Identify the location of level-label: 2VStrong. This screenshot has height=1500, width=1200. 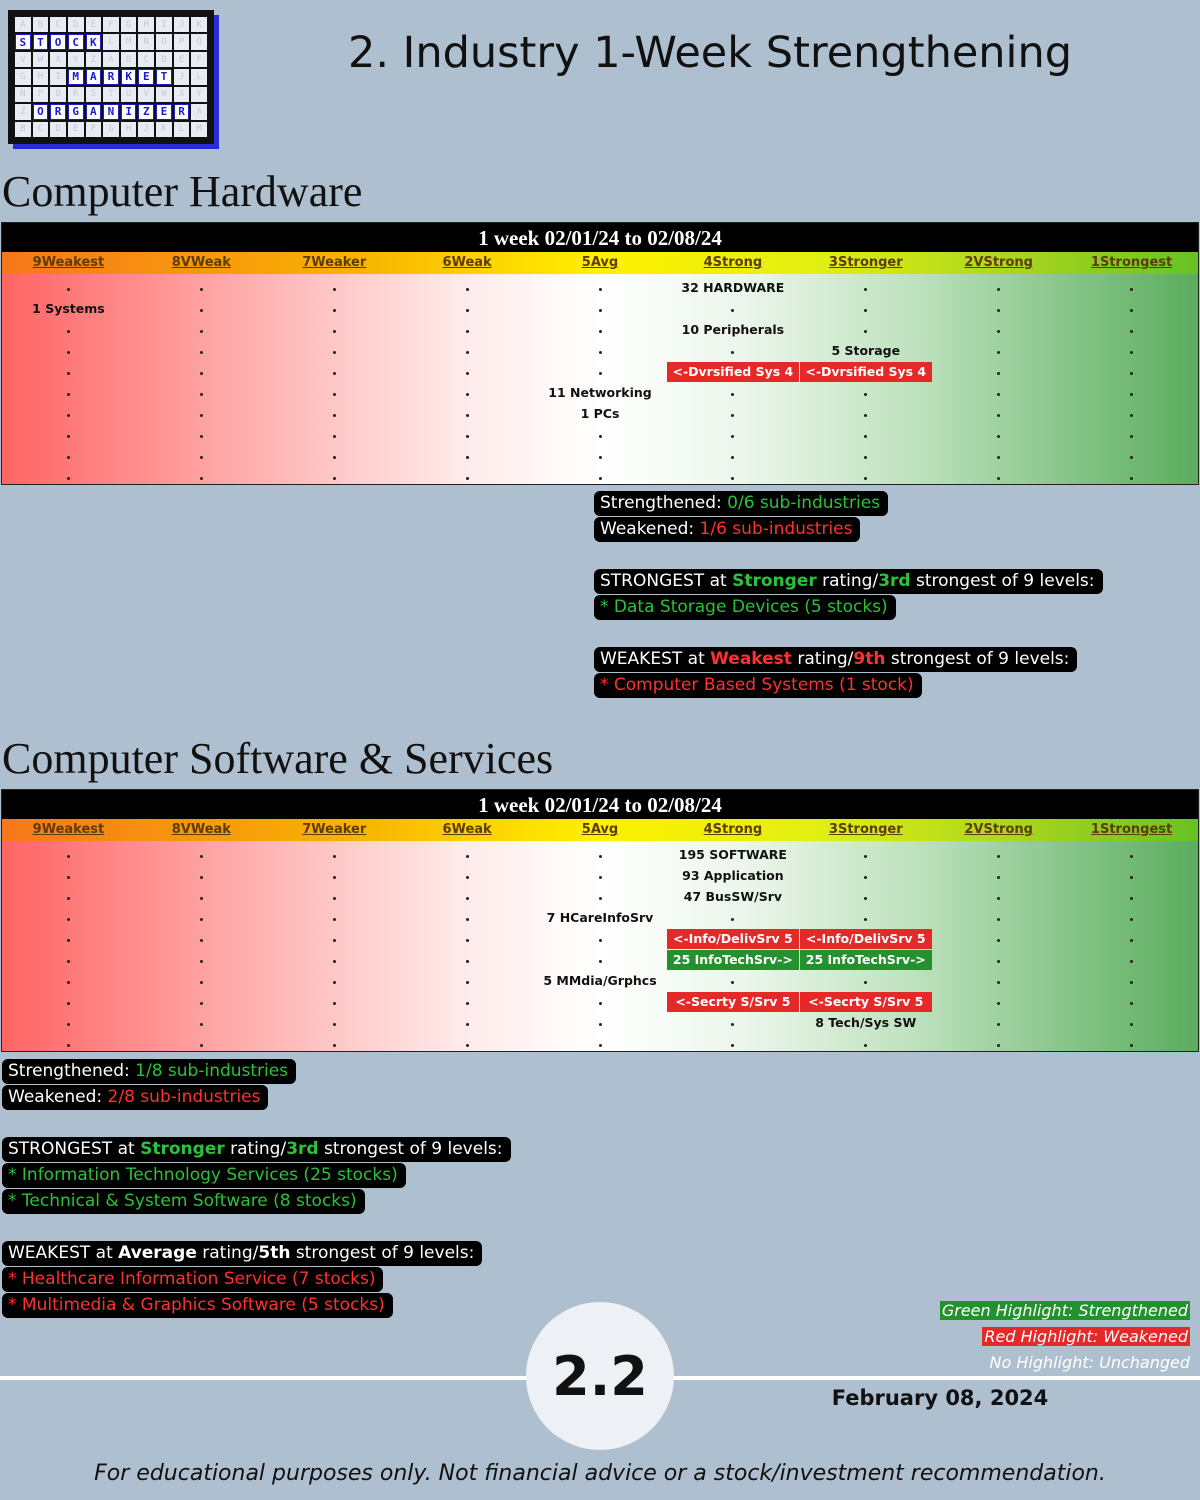
(998, 262).